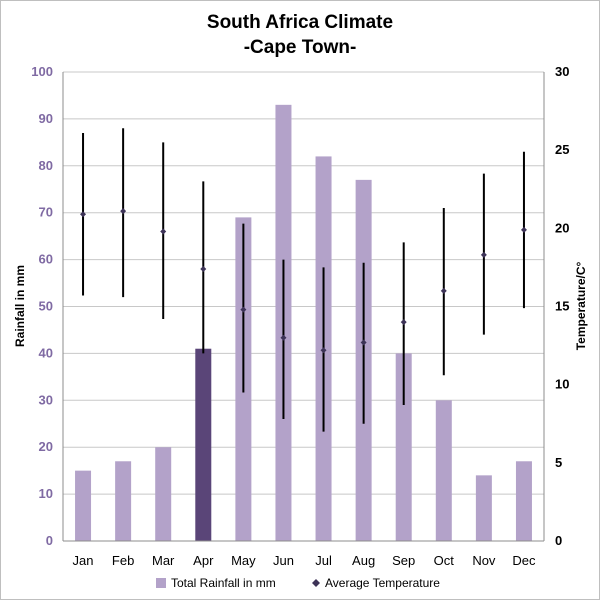  What do you see at coordinates (300, 47) in the screenshot?
I see `chart-title-line2: -Cape Town-` at bounding box center [300, 47].